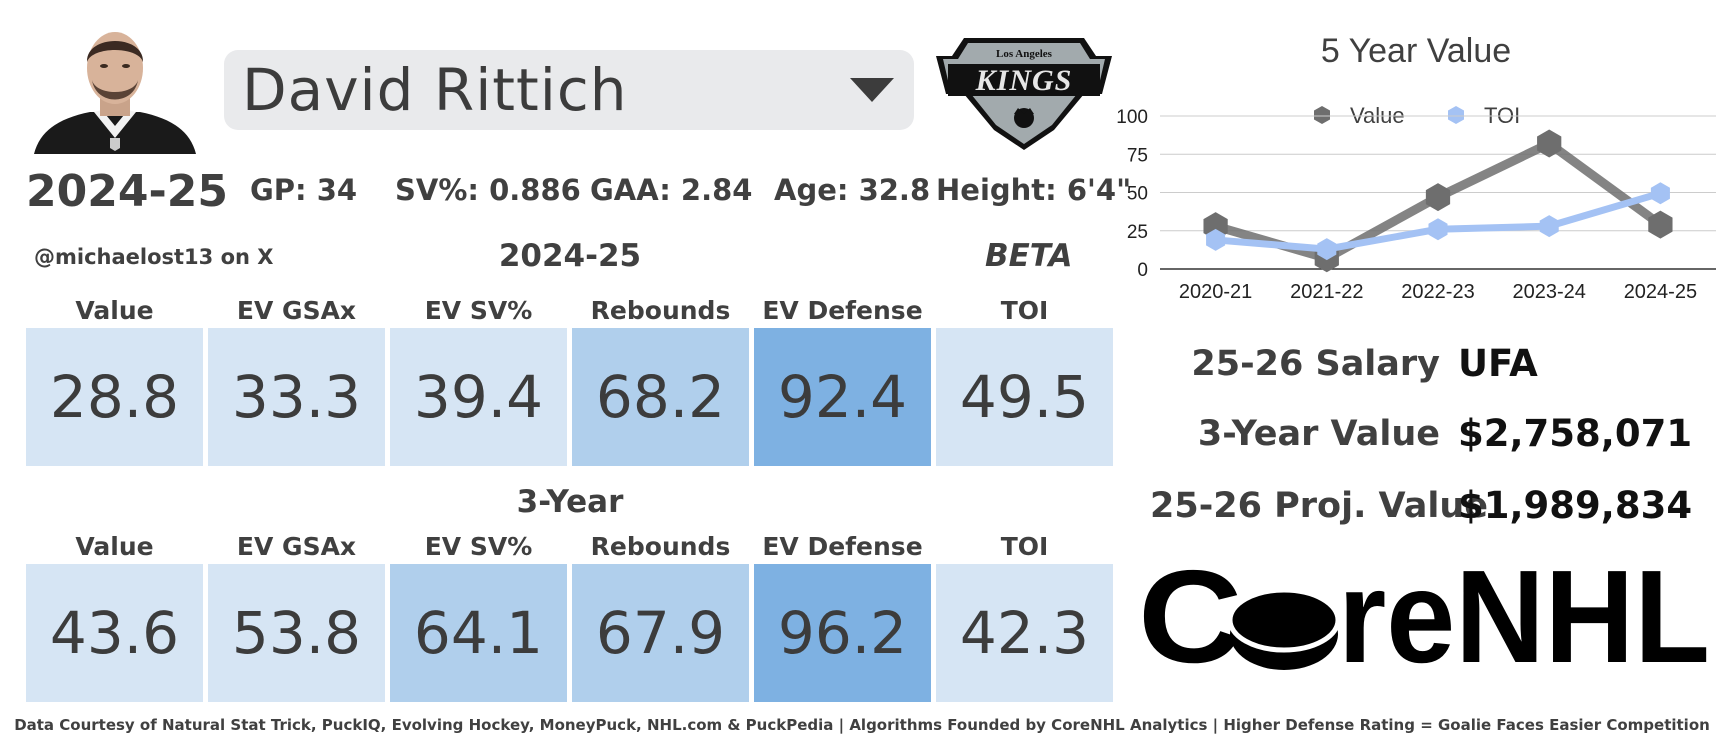 This screenshot has height=748, width=1724. What do you see at coordinates (1137, 232) in the screenshot?
I see `chart-y-tick-label: 25` at bounding box center [1137, 232].